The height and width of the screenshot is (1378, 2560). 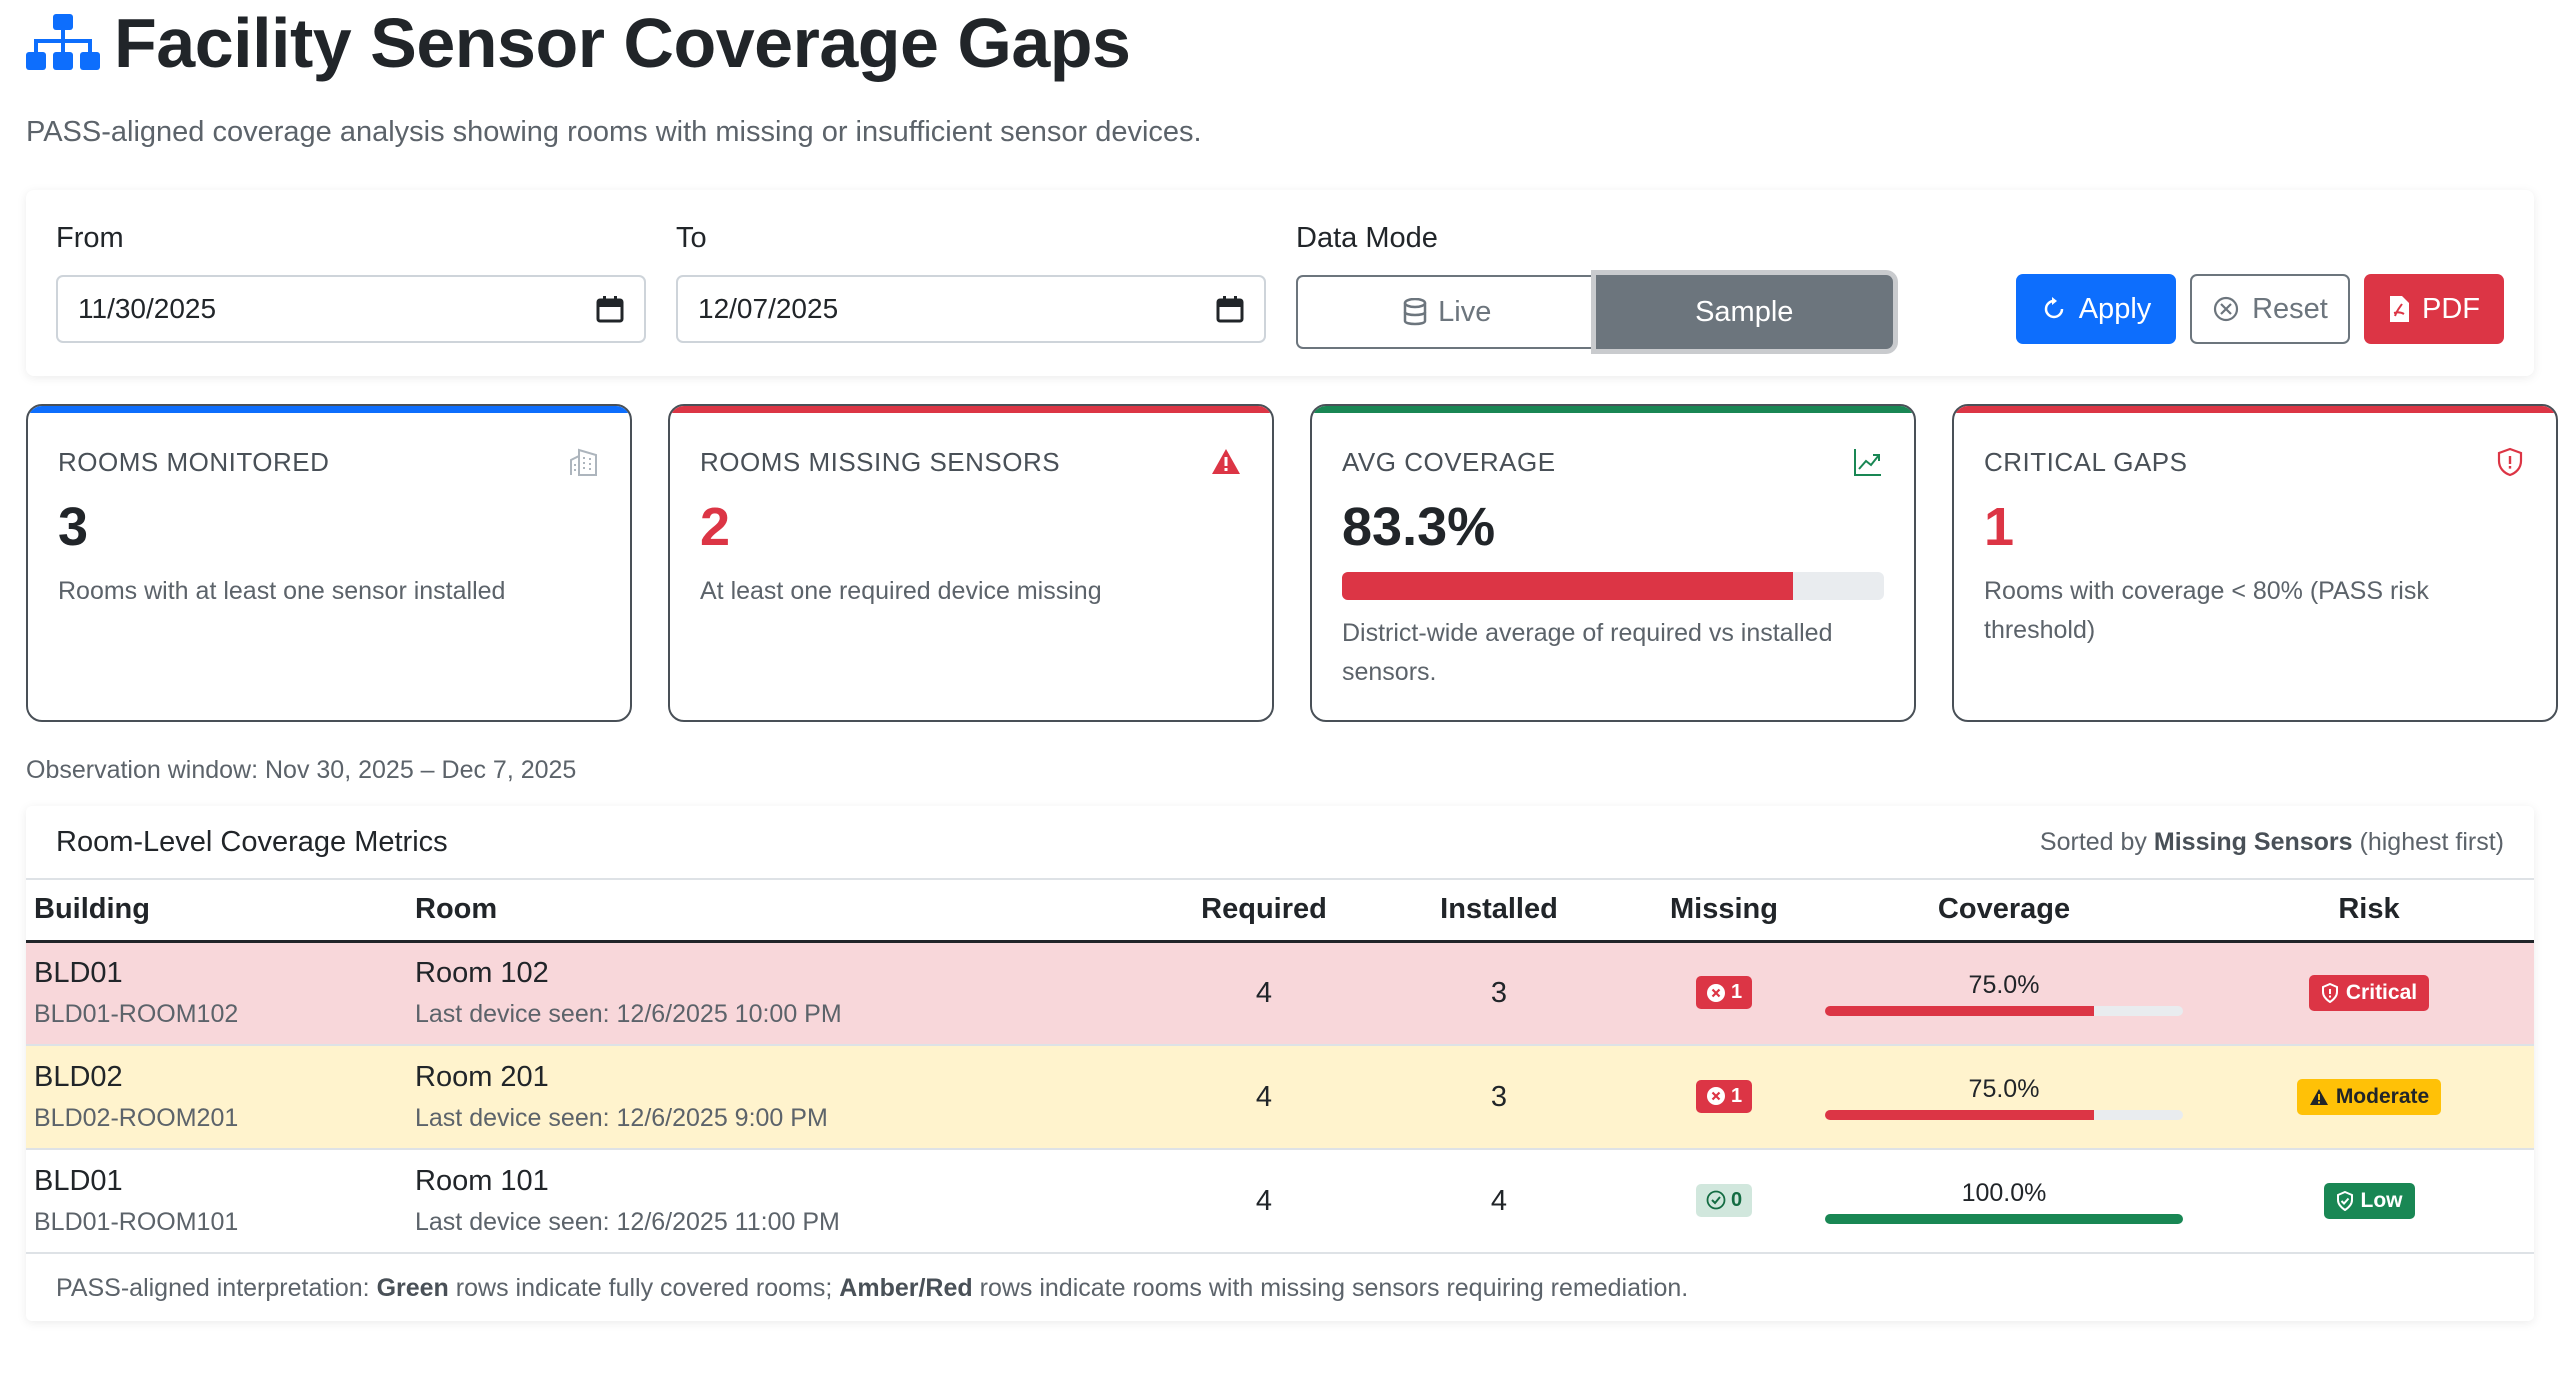 What do you see at coordinates (2382, 1096) in the screenshot?
I see `risk-label: Moderate` at bounding box center [2382, 1096].